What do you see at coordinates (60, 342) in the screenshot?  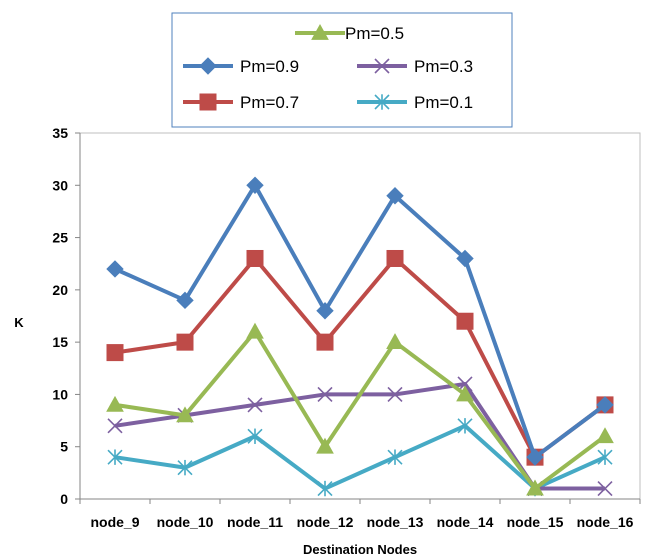 I see `y-tick-label: 15` at bounding box center [60, 342].